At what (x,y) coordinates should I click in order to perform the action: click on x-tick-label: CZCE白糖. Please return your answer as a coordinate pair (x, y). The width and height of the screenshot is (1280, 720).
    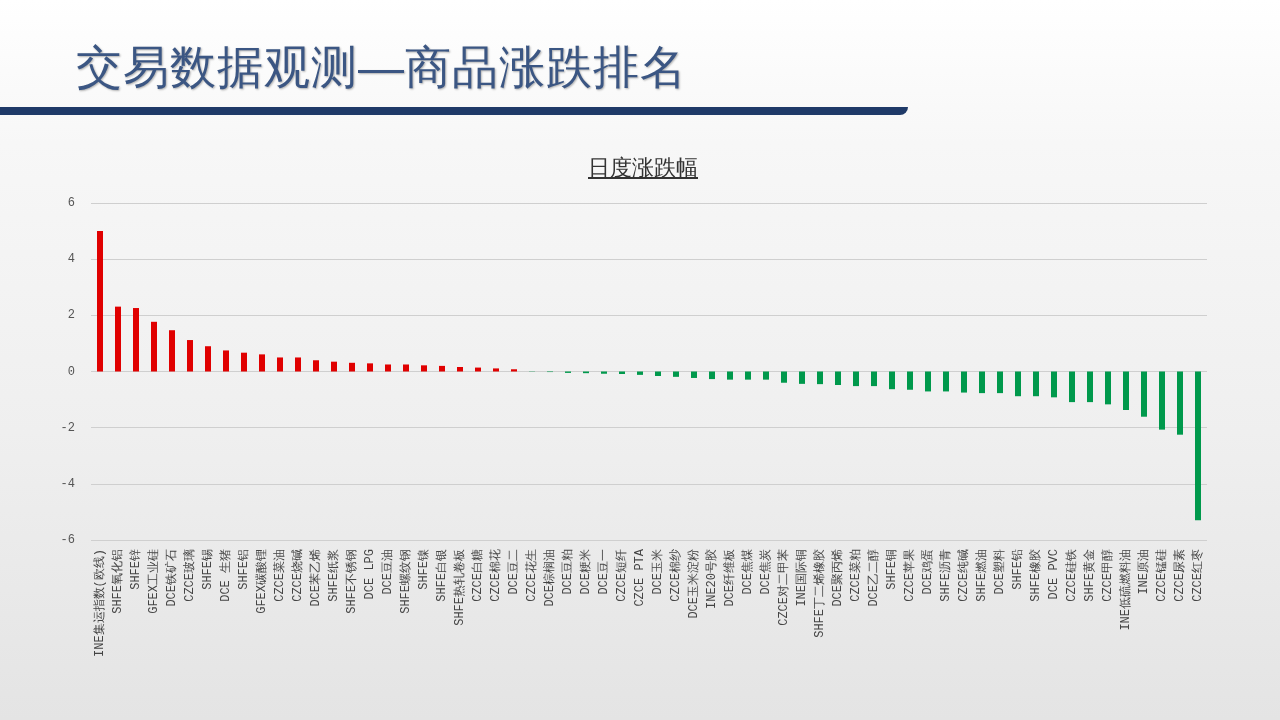
    Looking at the image, I should click on (477, 575).